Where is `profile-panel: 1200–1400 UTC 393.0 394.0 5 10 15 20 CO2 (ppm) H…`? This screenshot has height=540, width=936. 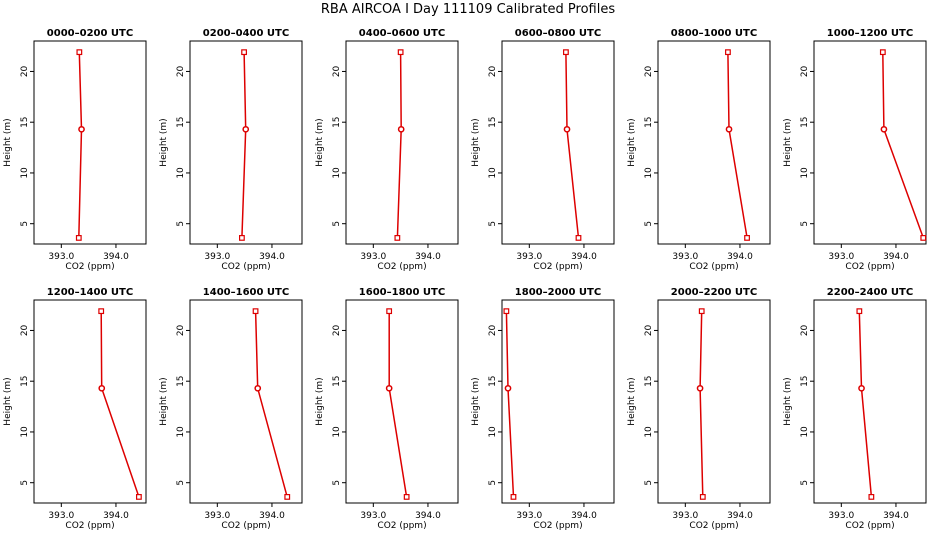 profile-panel: 1200–1400 UTC 393.0 394.0 5 10 15 20 CO2 (ppm) H… is located at coordinates (75, 409).